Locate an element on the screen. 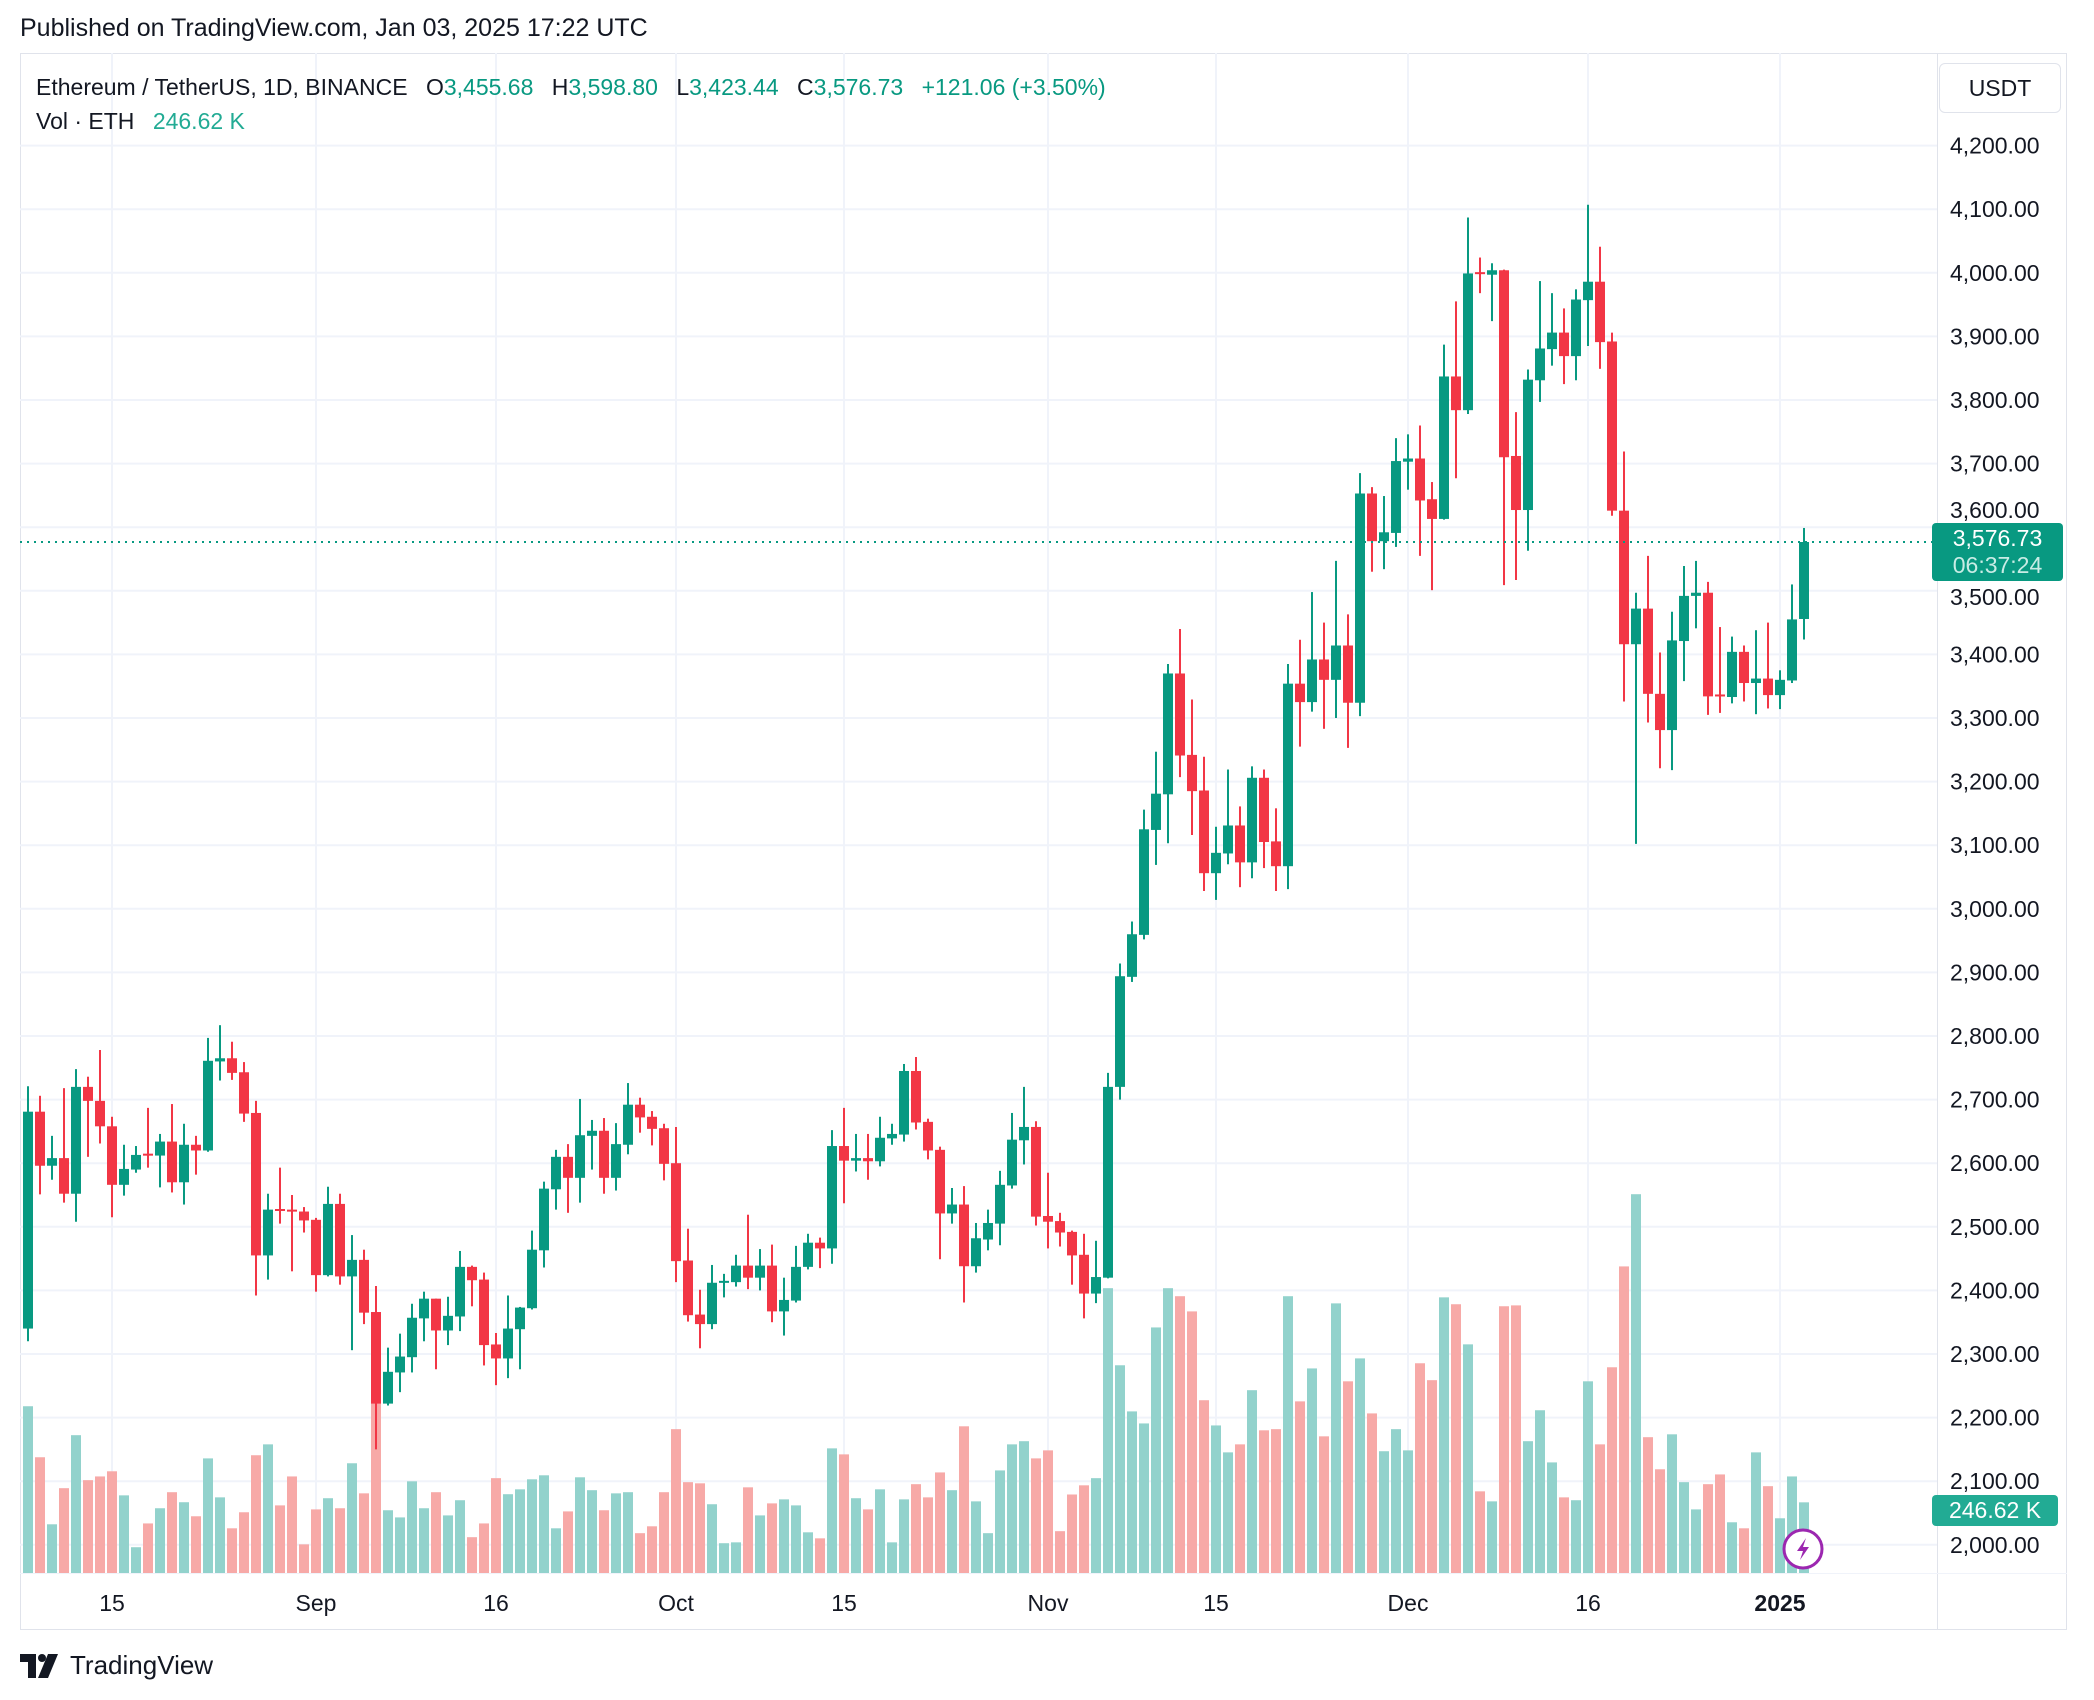 Image resolution: width=2094 pixels, height=1700 pixels. currency-button: USDT is located at coordinates (2000, 88).